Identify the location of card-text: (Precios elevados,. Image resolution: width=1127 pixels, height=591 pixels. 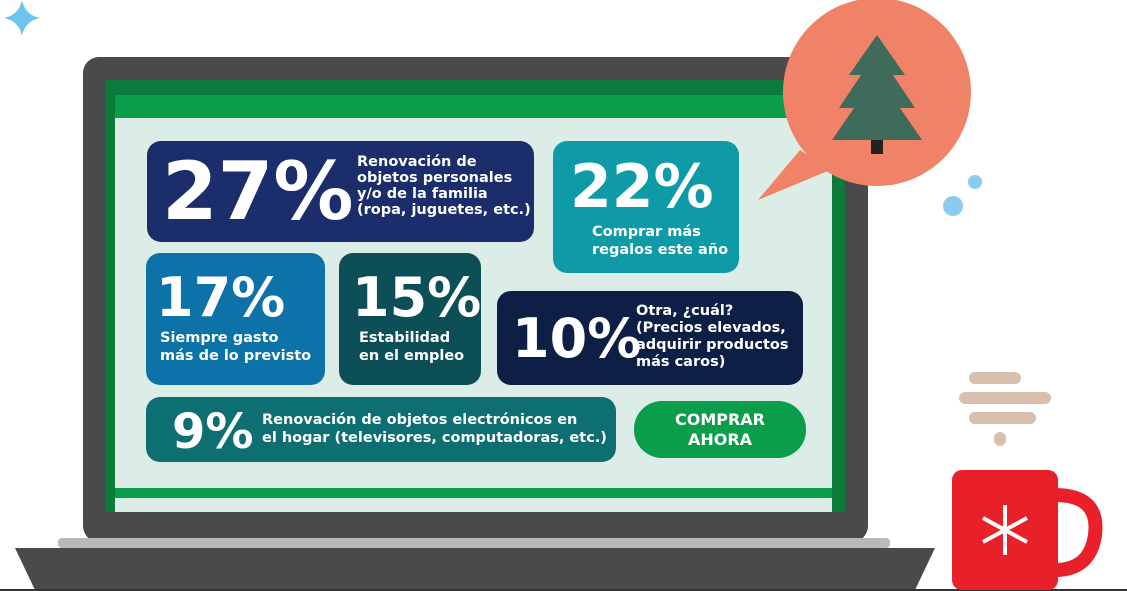
(711, 328).